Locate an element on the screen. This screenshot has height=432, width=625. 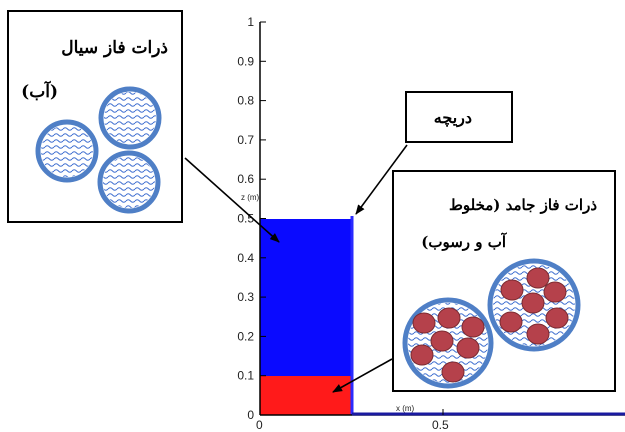
gate-label: دریچه is located at coordinates (453, 118).